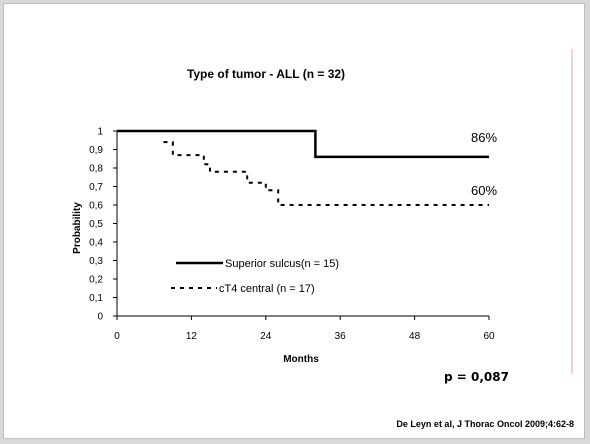 Image resolution: width=590 pixels, height=444 pixels. I want to click on series-line-ct4-central, so click(326, 173).